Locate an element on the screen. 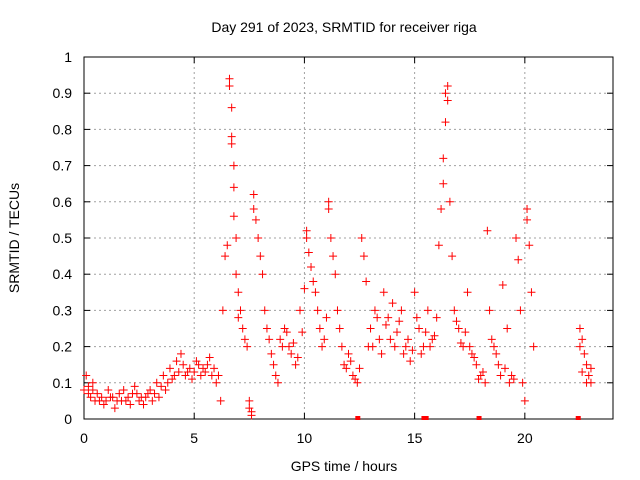 This screenshot has width=640, height=480. x-tick-label: 10 is located at coordinates (305, 438).